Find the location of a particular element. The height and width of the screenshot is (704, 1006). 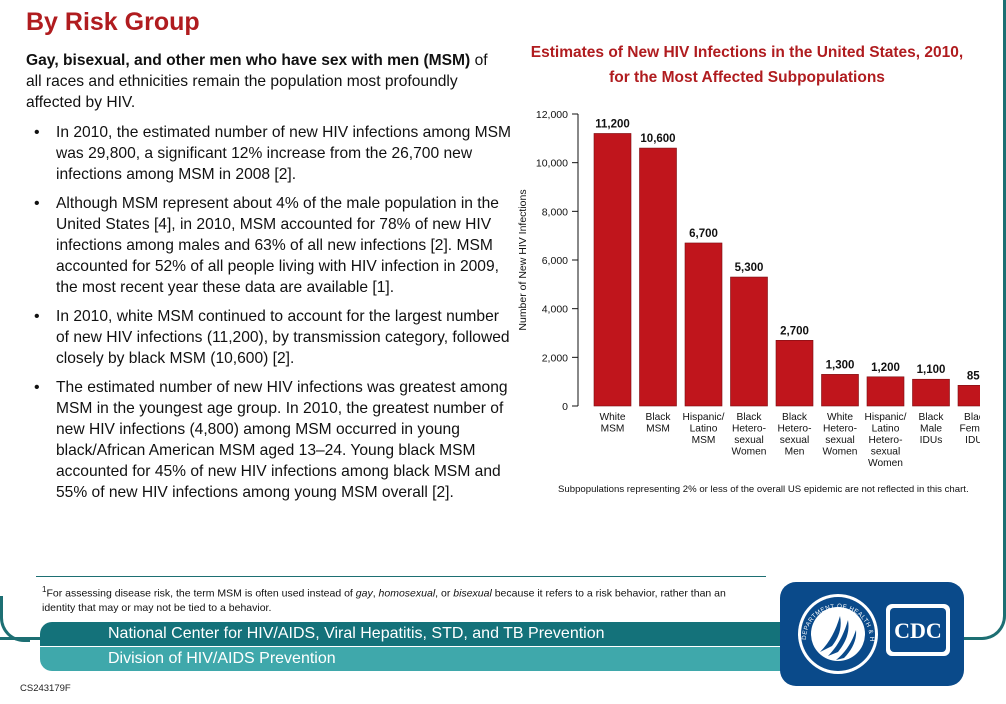

bar-value-label: 2,700 is located at coordinates (794, 331).